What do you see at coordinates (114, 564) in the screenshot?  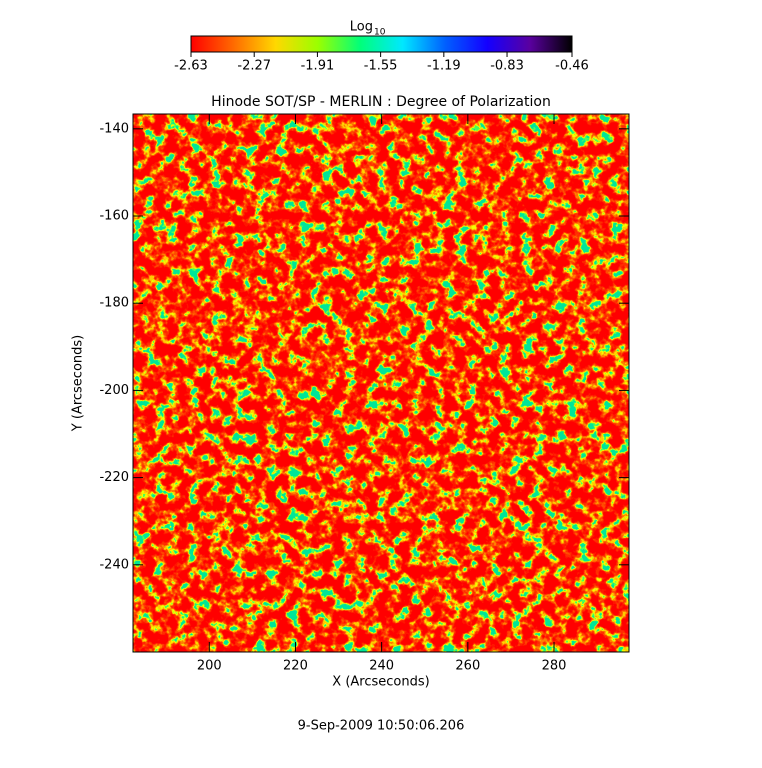 I see `y-tick-label: -240` at bounding box center [114, 564].